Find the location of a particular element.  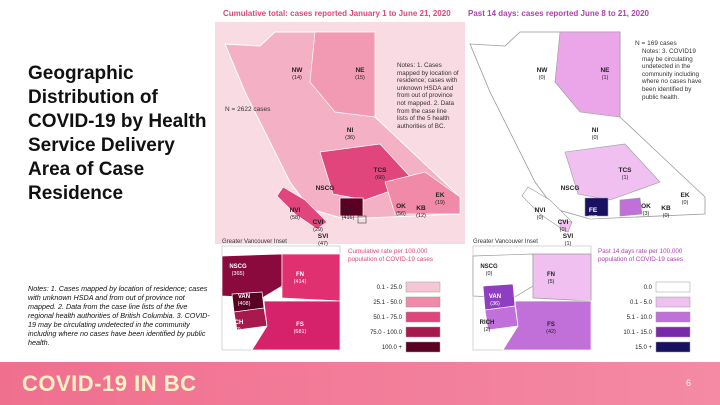

inset-14-days is located at coordinates (532, 298).